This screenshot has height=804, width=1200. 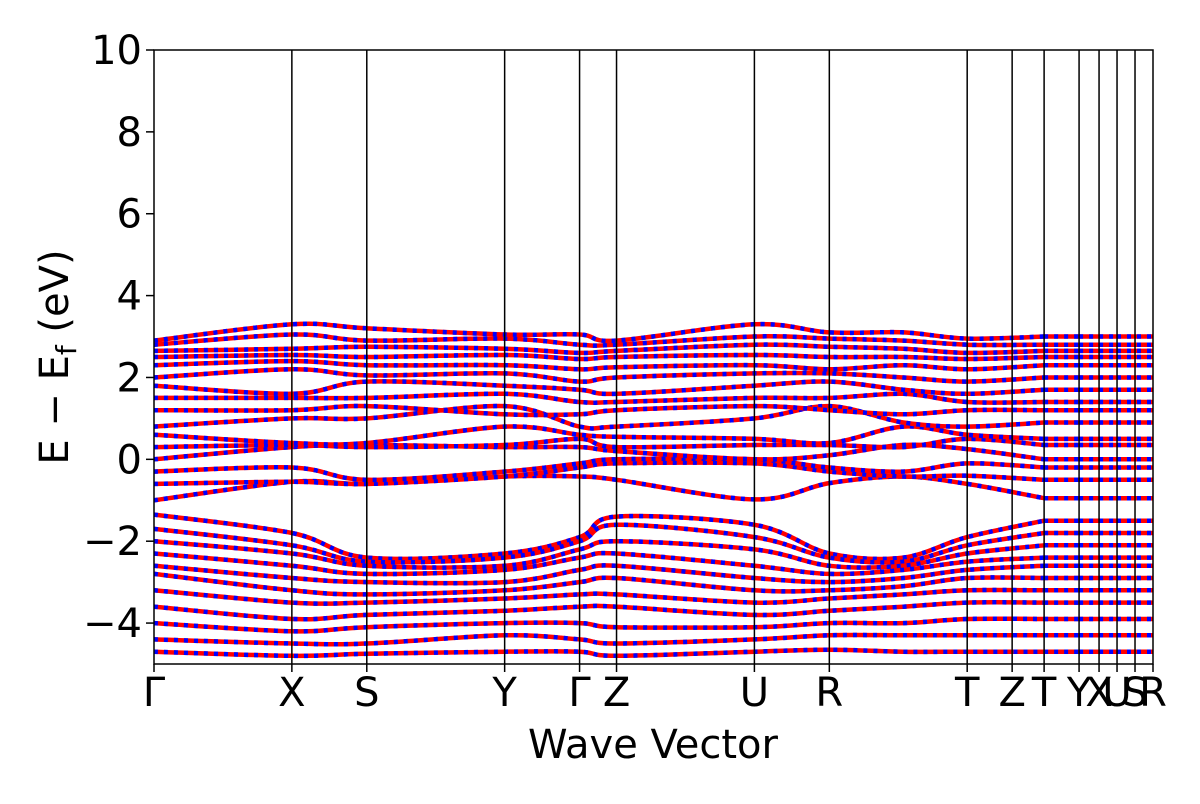 I want to click on y-axis-label-sub: f, so click(x=66, y=349).